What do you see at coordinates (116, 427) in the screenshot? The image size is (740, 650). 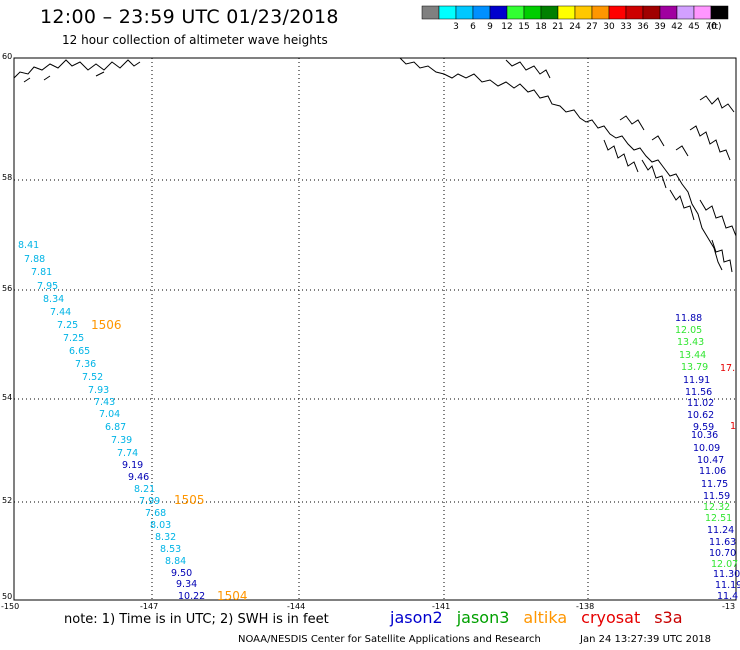 I see `track-west-label: 6.87` at bounding box center [116, 427].